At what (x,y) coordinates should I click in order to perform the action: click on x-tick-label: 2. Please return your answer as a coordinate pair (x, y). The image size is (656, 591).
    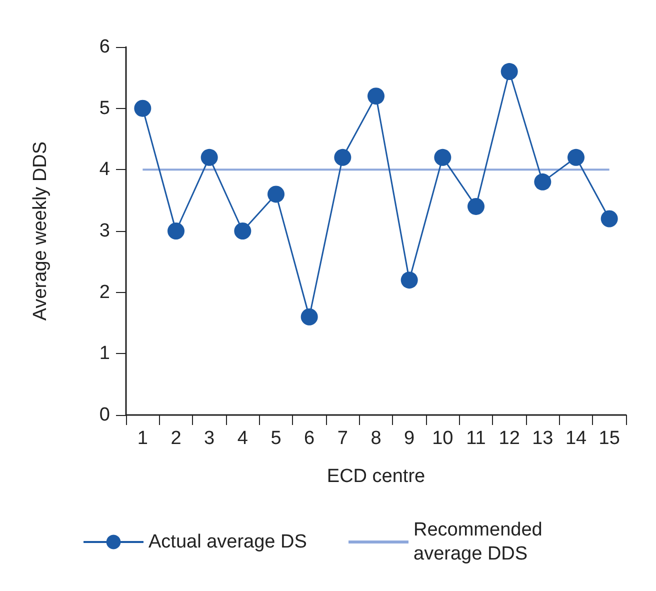
    Looking at the image, I should click on (176, 438).